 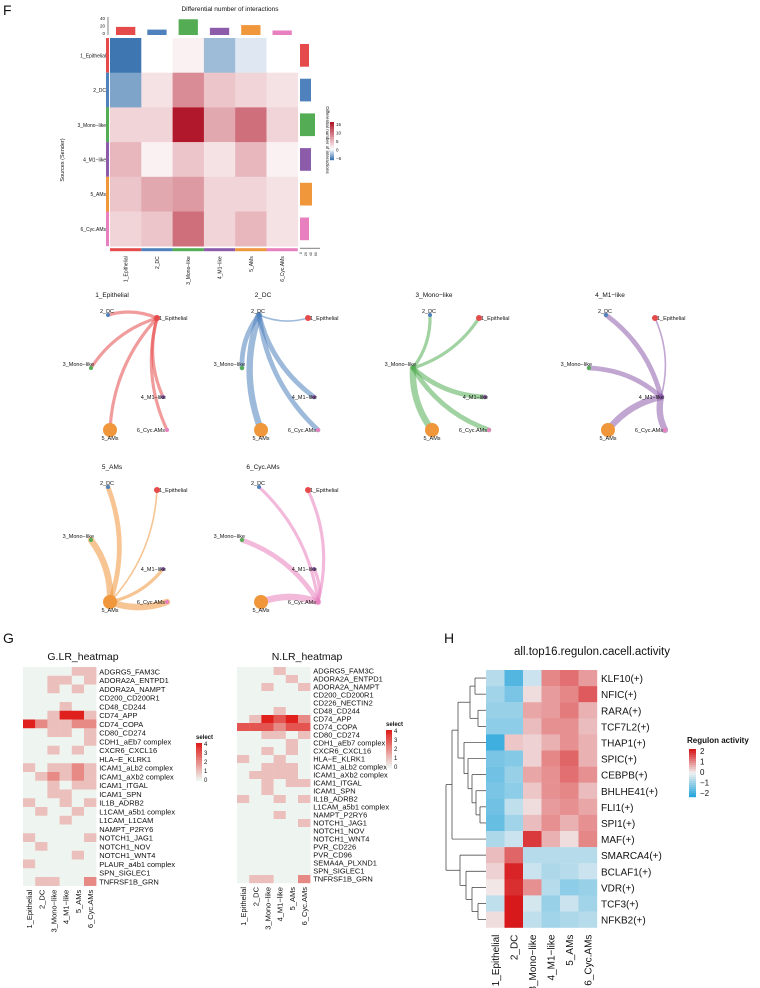 I want to click on g-row-label: NOTCH1_NOV, so click(x=124, y=846).